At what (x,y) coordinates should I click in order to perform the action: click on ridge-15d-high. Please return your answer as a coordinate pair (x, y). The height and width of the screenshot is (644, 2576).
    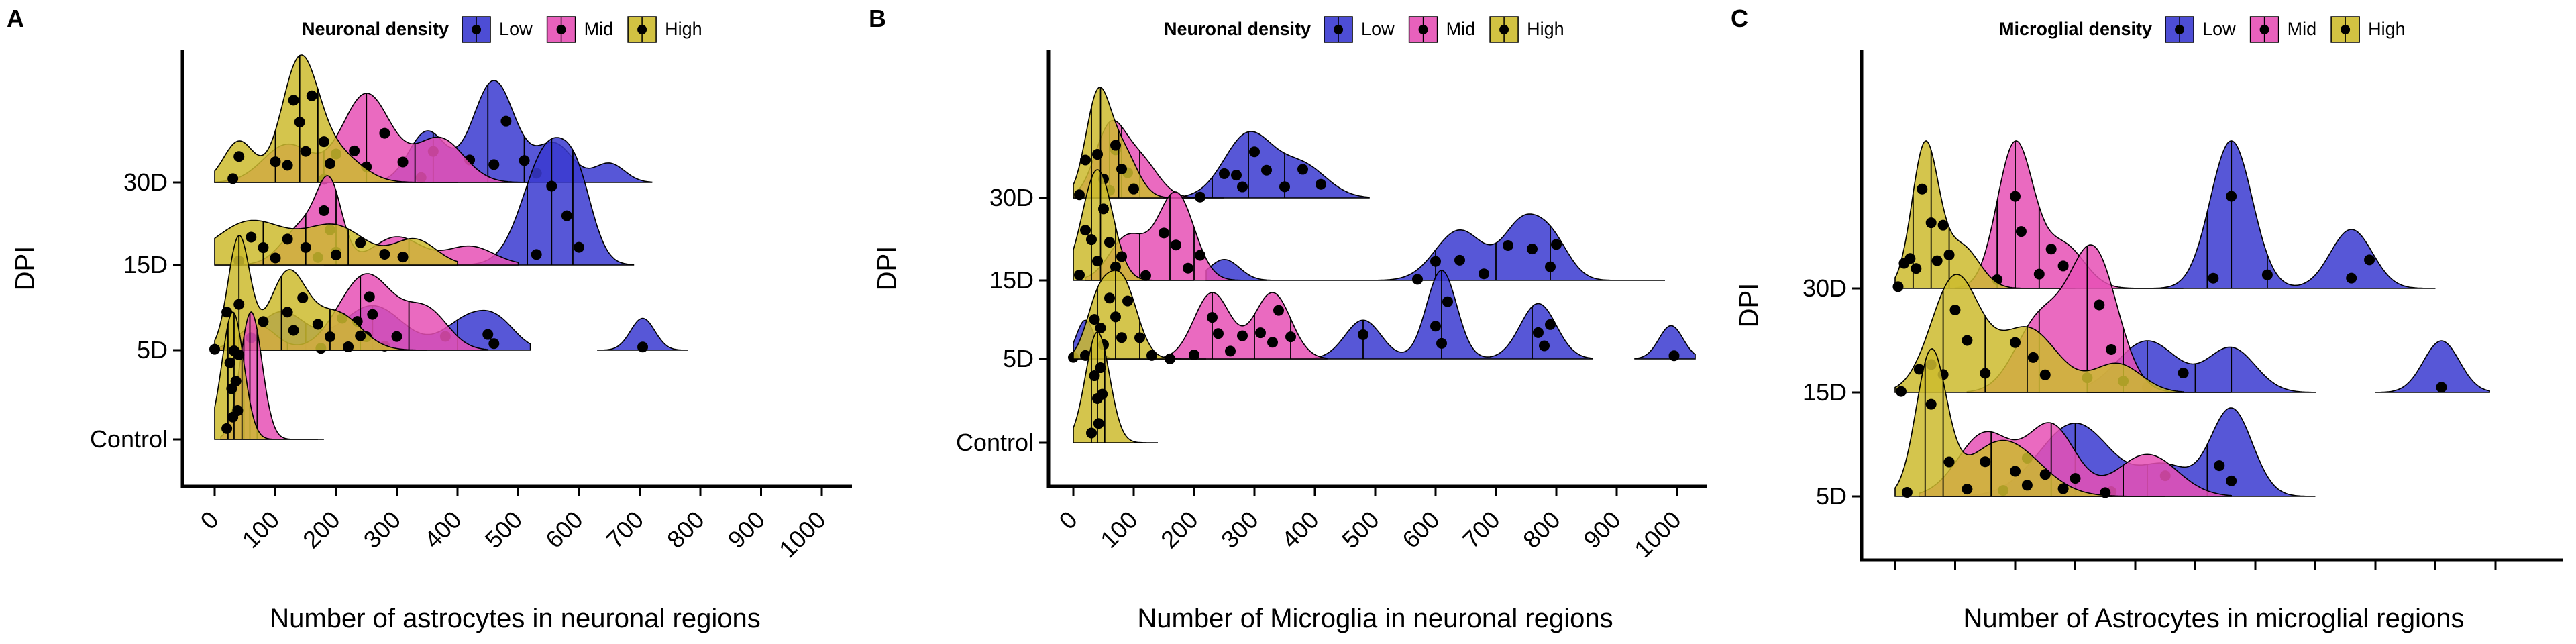
    Looking at the image, I should click on (1133, 225).